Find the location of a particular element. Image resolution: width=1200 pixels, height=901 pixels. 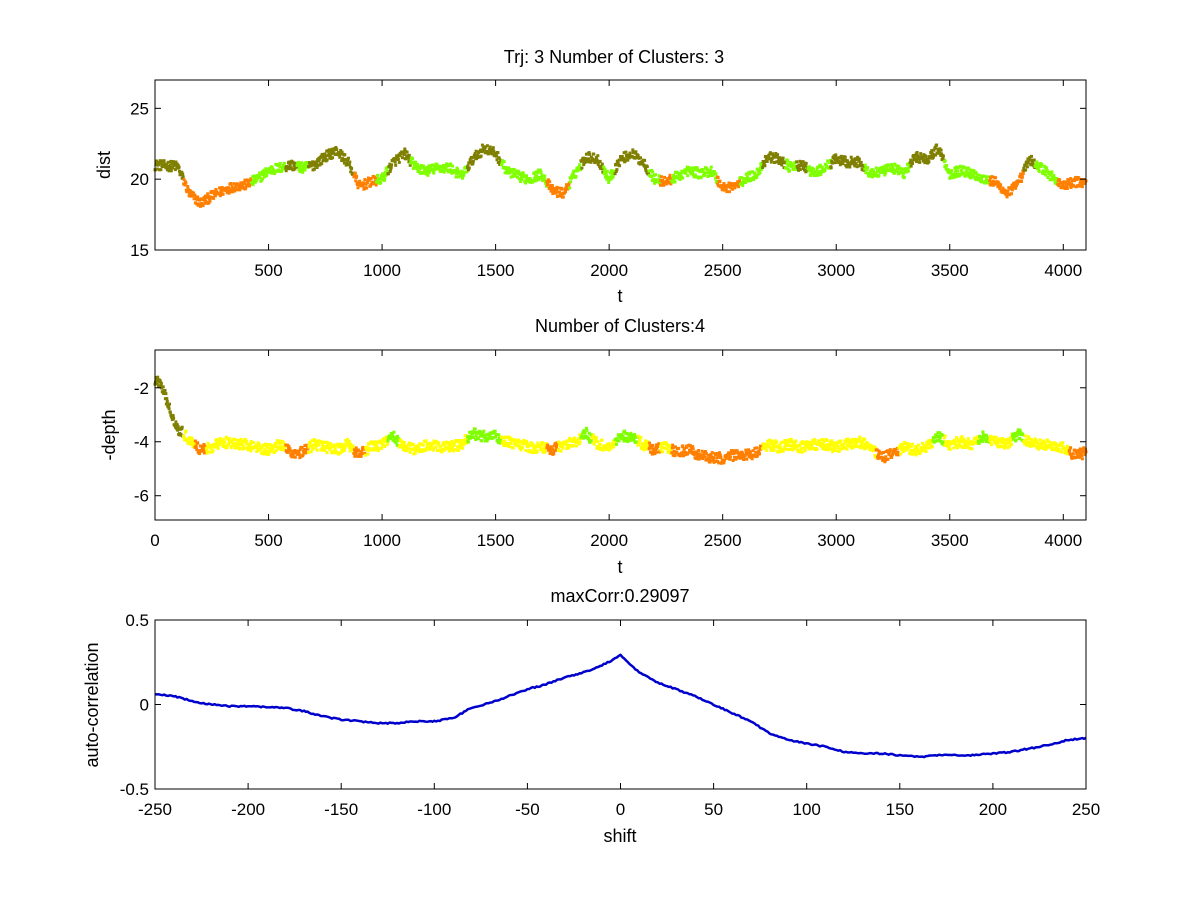

x-tick-label: 4000 is located at coordinates (1063, 540).